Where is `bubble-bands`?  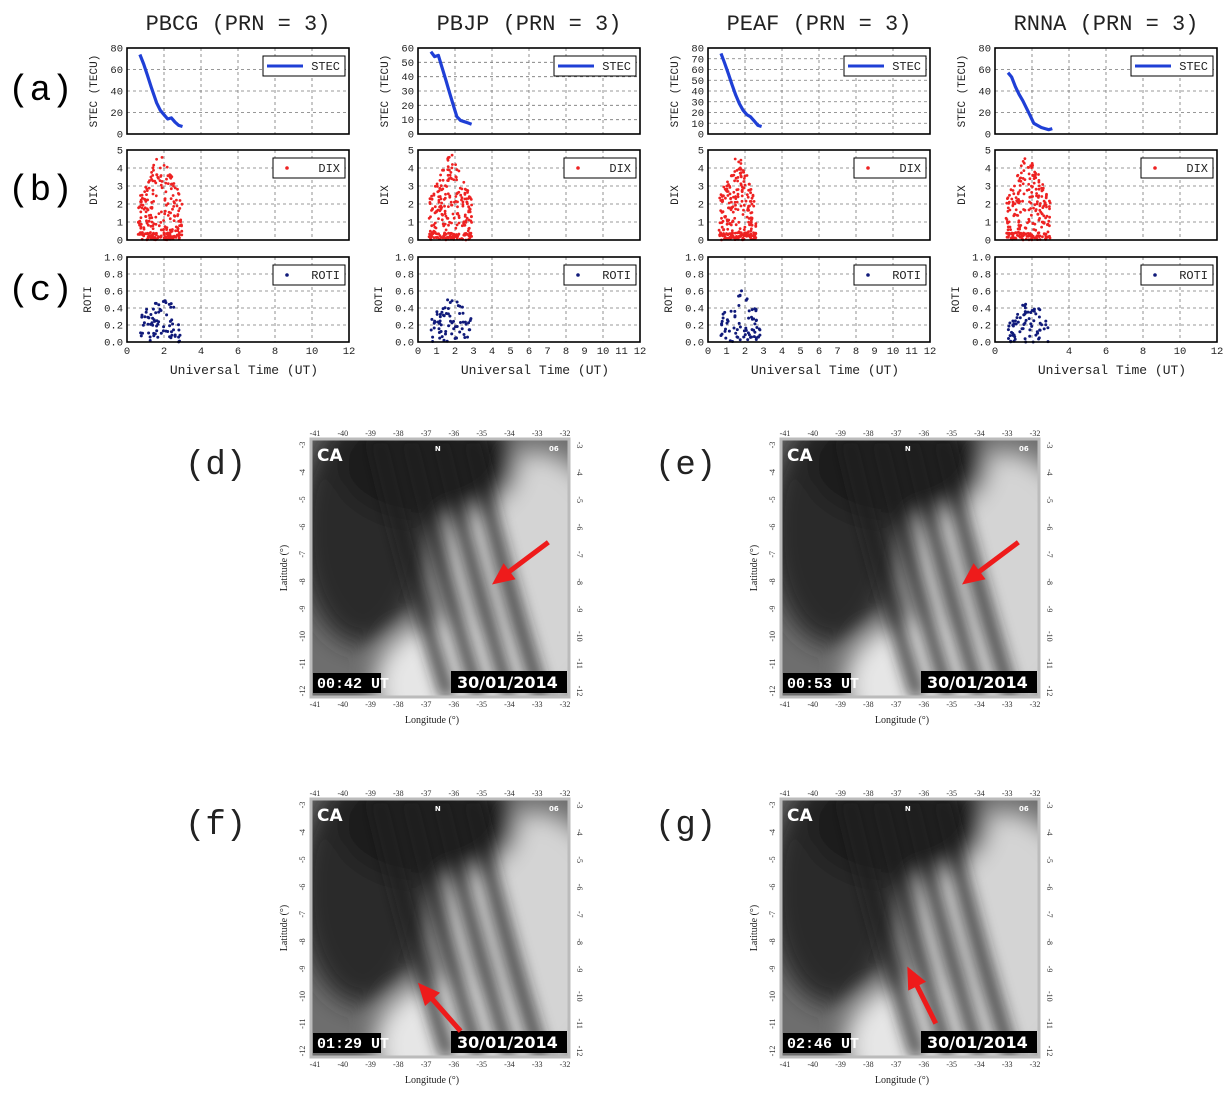
bubble-bands is located at coordinates (929, 928).